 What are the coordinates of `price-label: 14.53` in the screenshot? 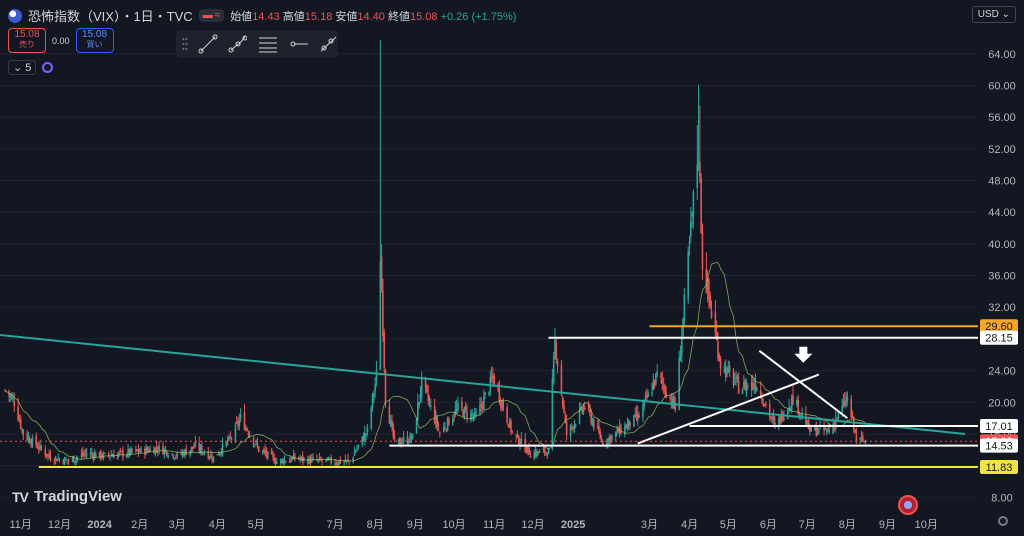 It's located at (999, 447).